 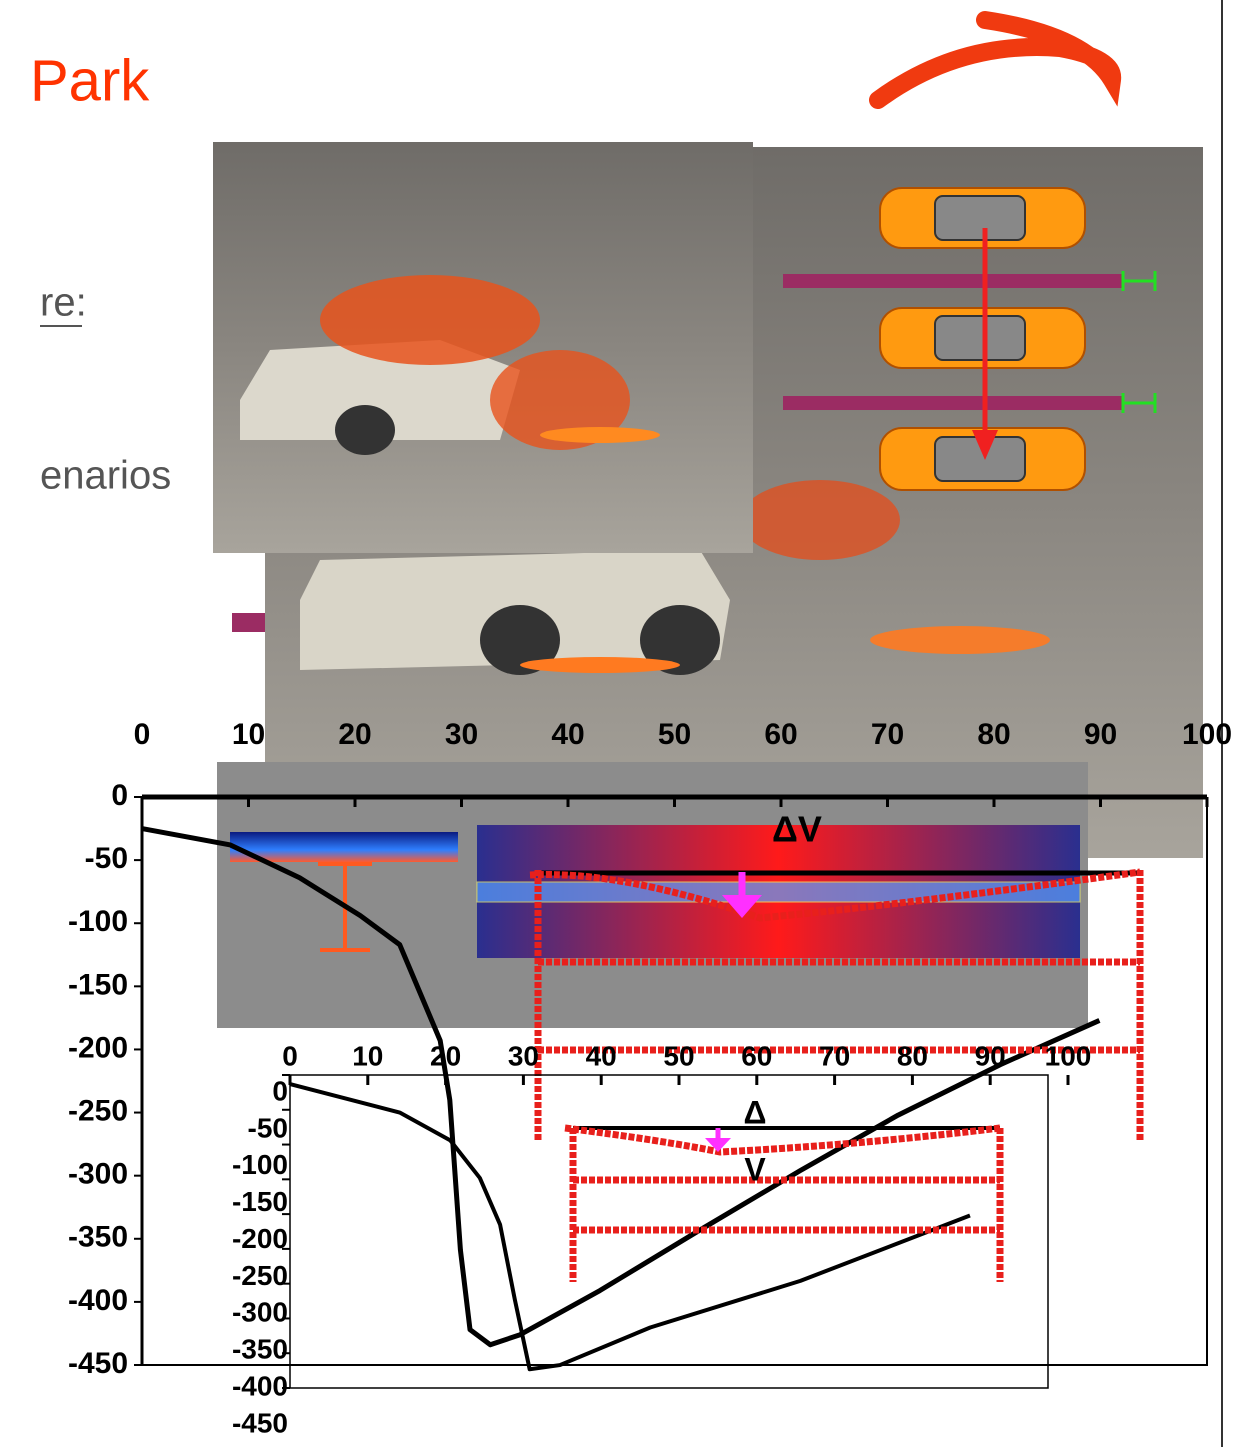 I want to click on plot-border, so click(x=669, y=1231).